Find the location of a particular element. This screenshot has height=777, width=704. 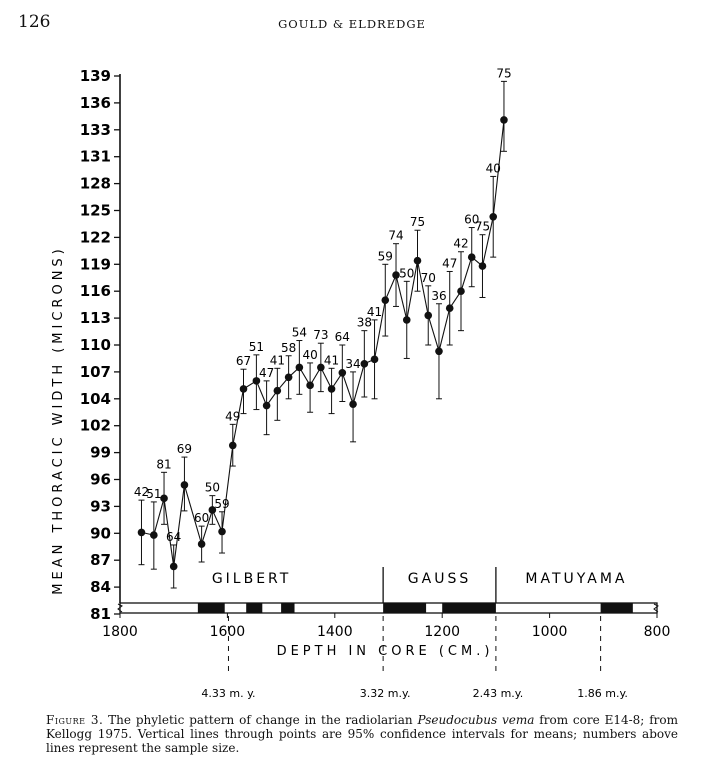

sample-size-label: 42 is located at coordinates (141, 492).